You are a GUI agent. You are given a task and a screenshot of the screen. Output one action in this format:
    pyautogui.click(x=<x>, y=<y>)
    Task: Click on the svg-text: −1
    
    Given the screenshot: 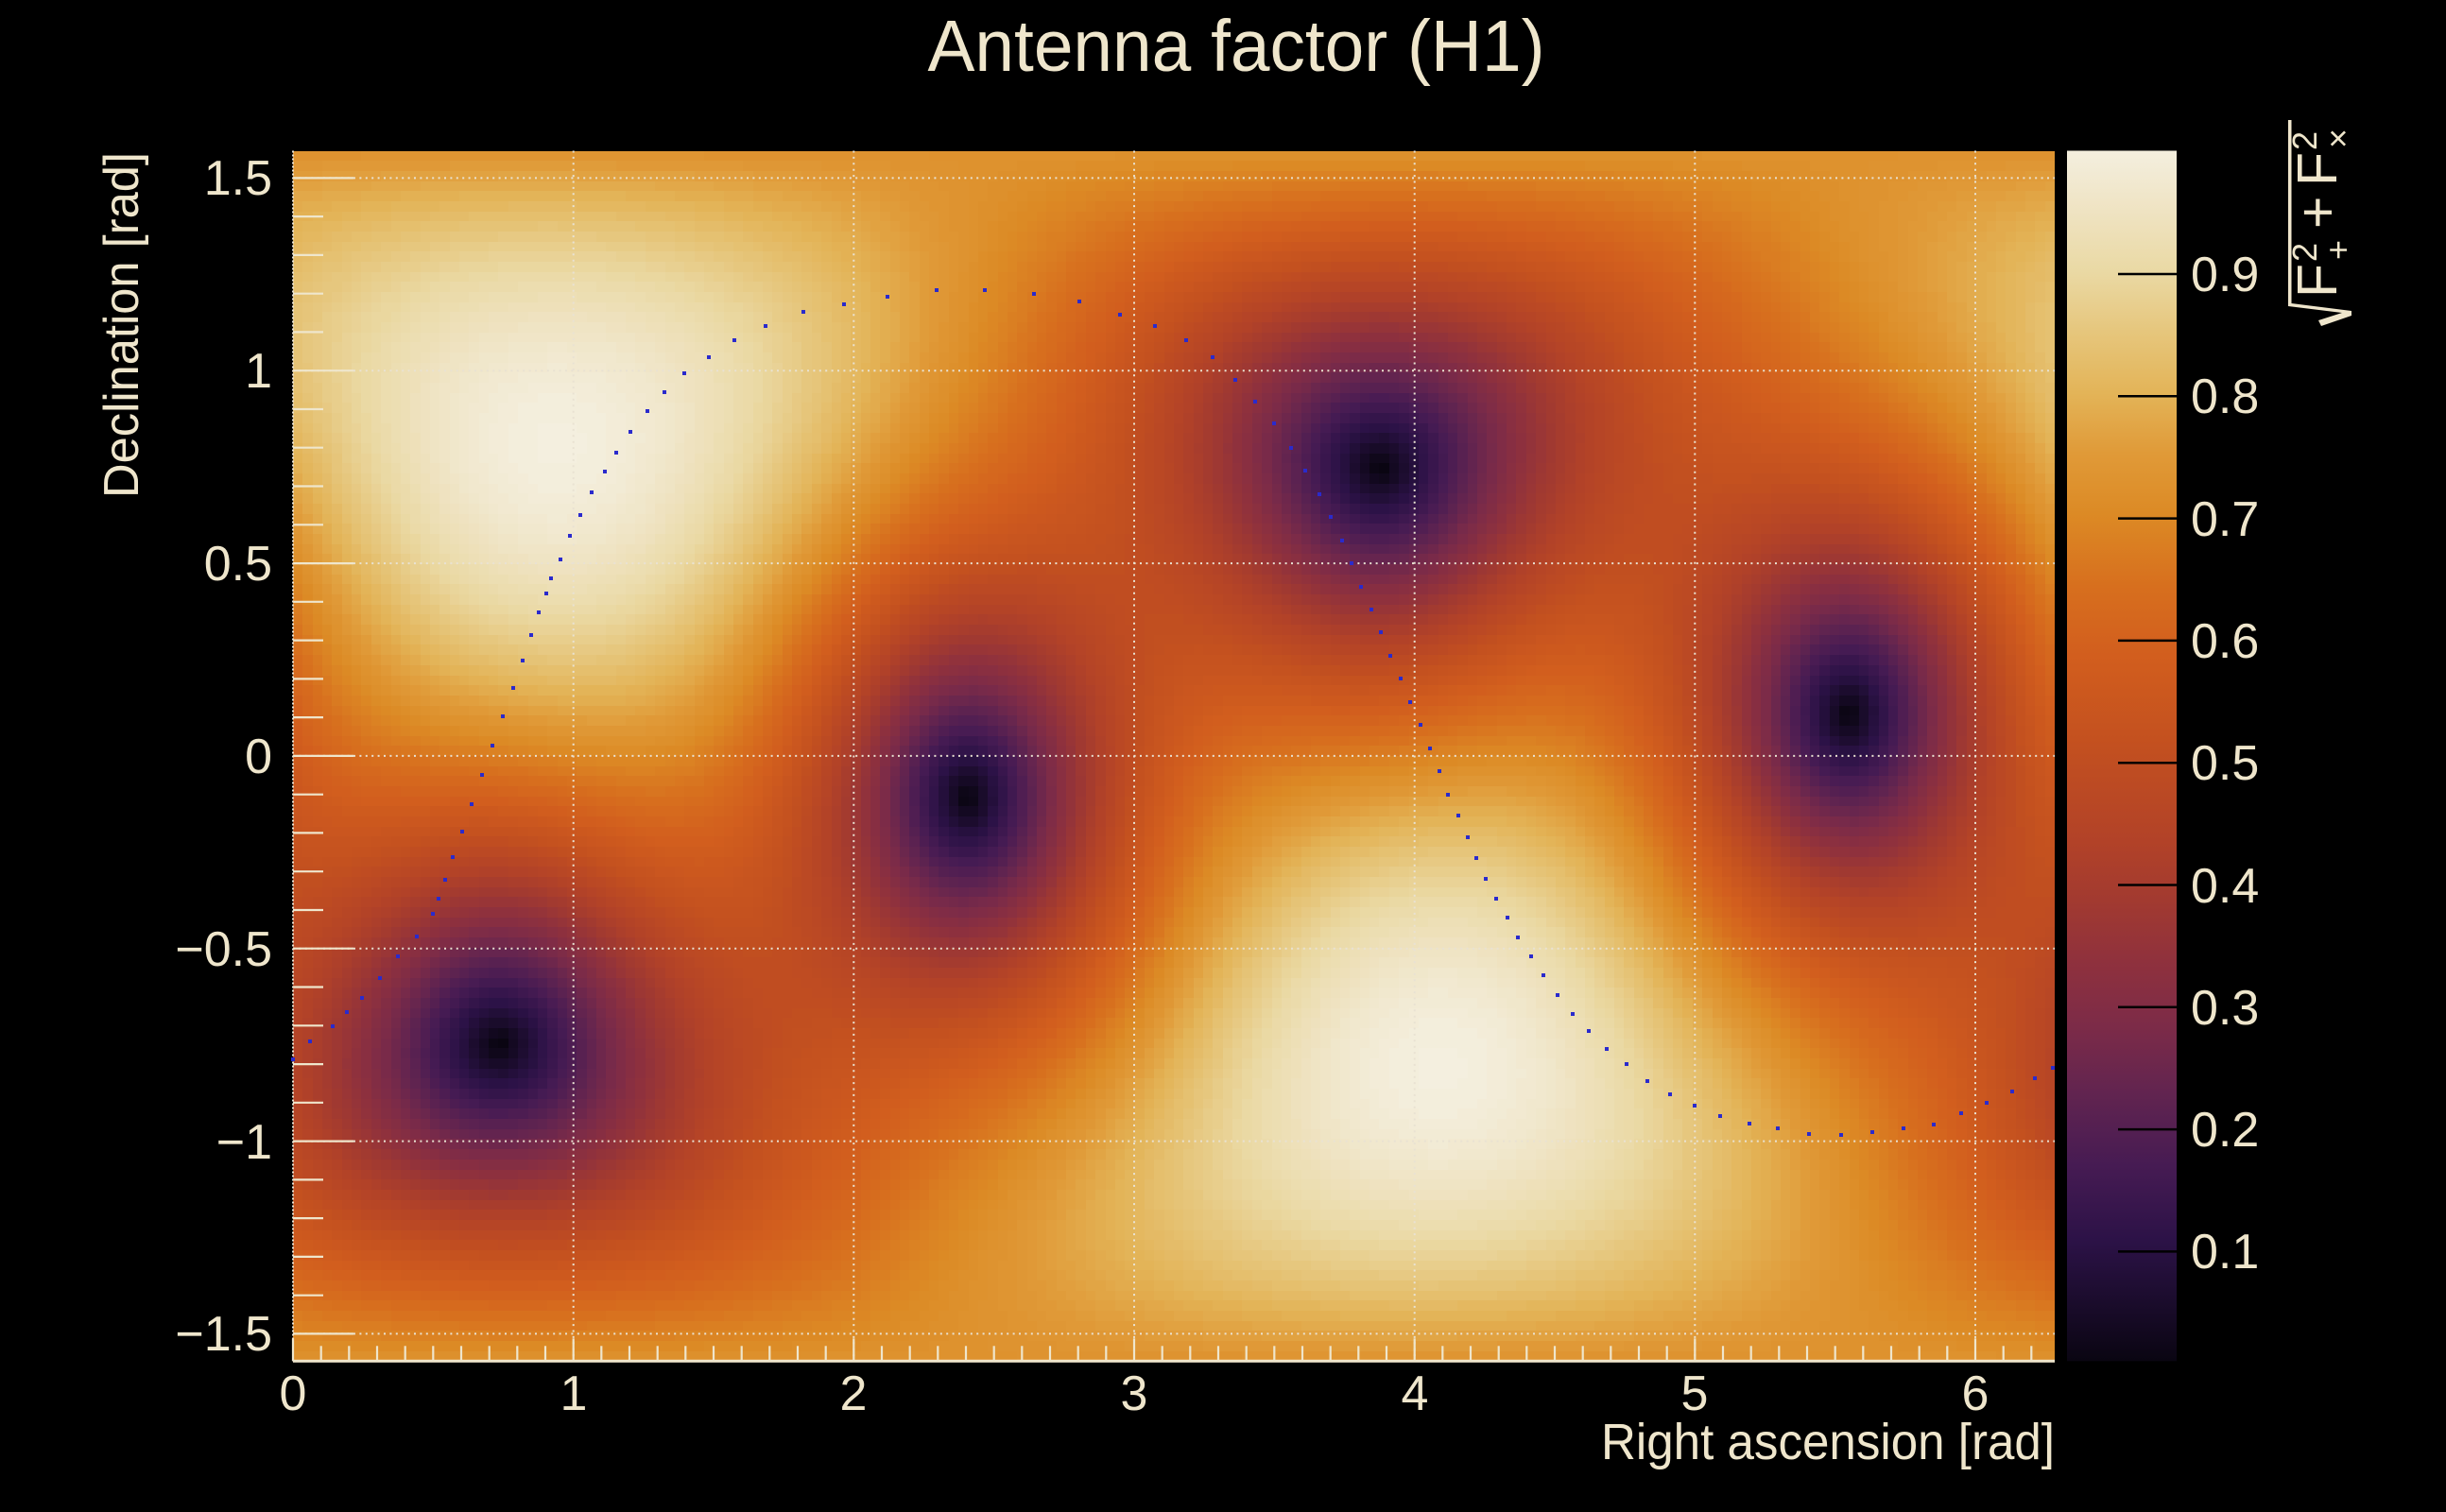 What is the action you would take?
    pyautogui.click(x=244, y=1142)
    